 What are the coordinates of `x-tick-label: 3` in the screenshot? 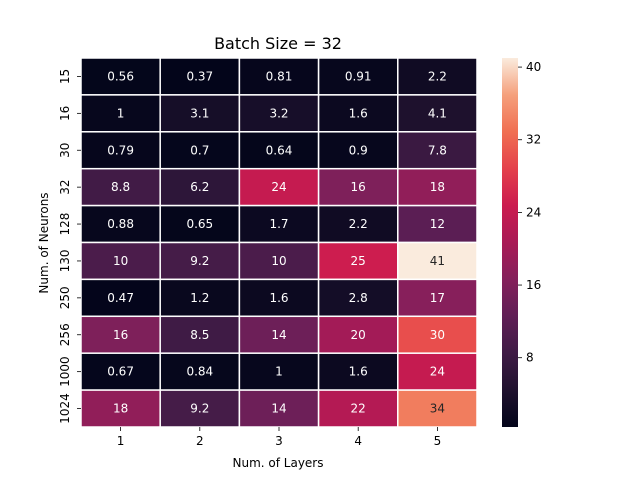 It's located at (279, 441).